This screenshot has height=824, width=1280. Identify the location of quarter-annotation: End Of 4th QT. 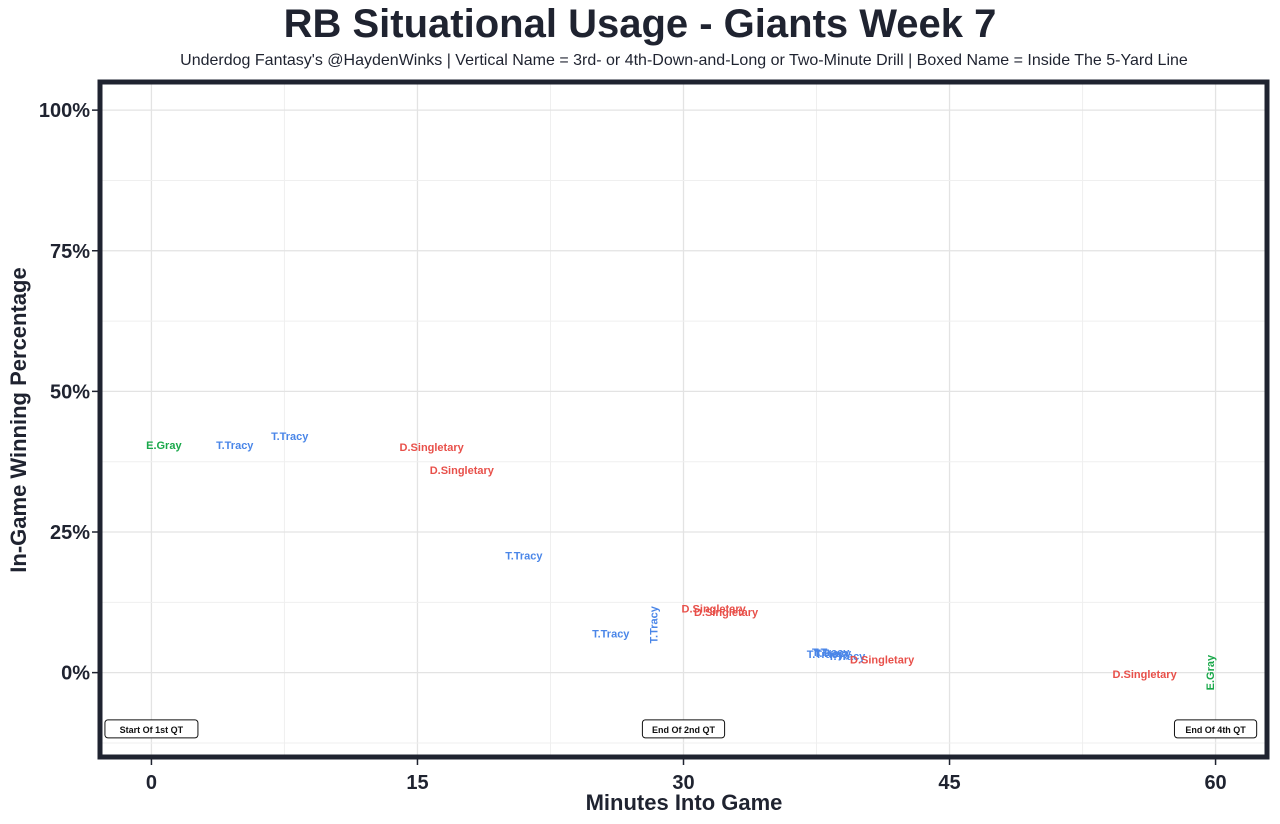
(1215, 729).